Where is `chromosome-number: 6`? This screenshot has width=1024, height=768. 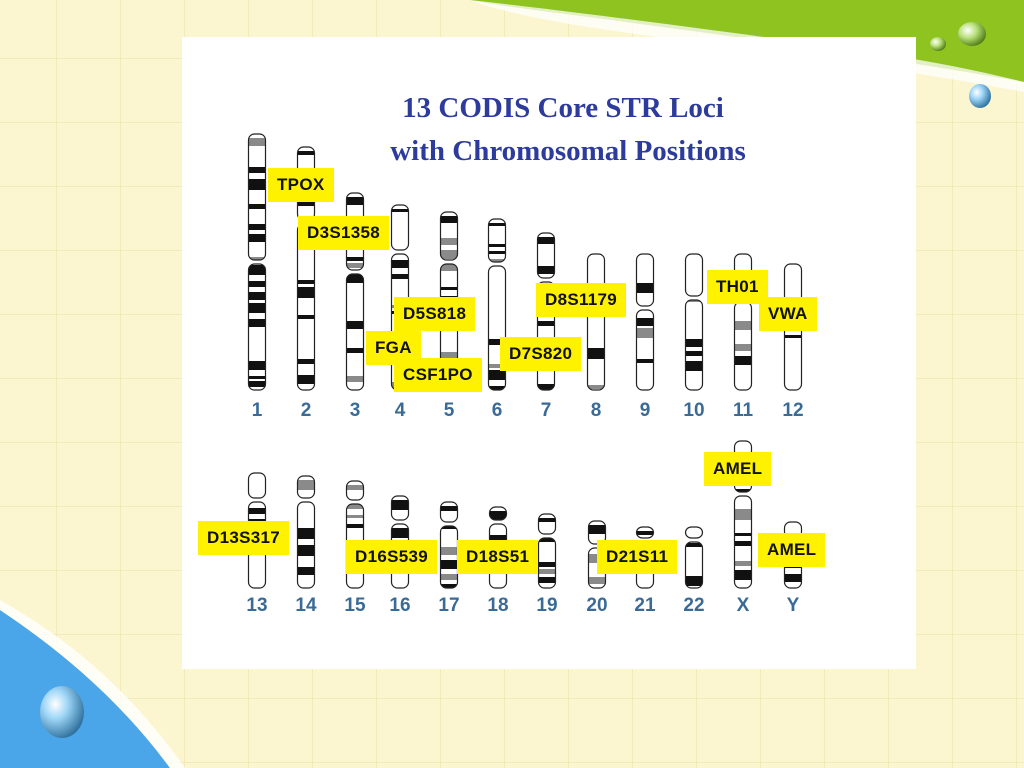 chromosome-number: 6 is located at coordinates (497, 410).